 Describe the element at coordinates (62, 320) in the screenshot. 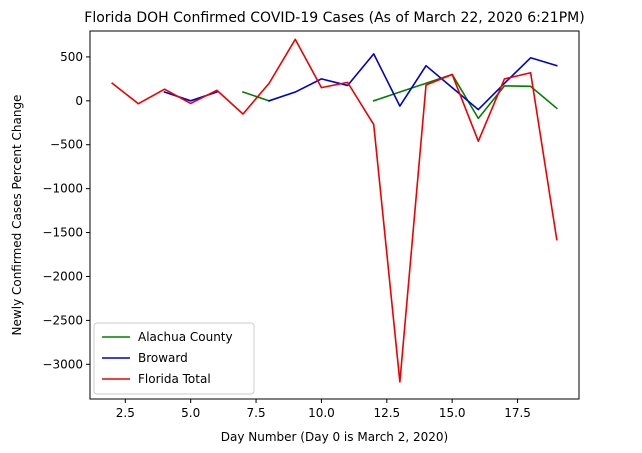

I see `y-tick-label: −2500` at that location.